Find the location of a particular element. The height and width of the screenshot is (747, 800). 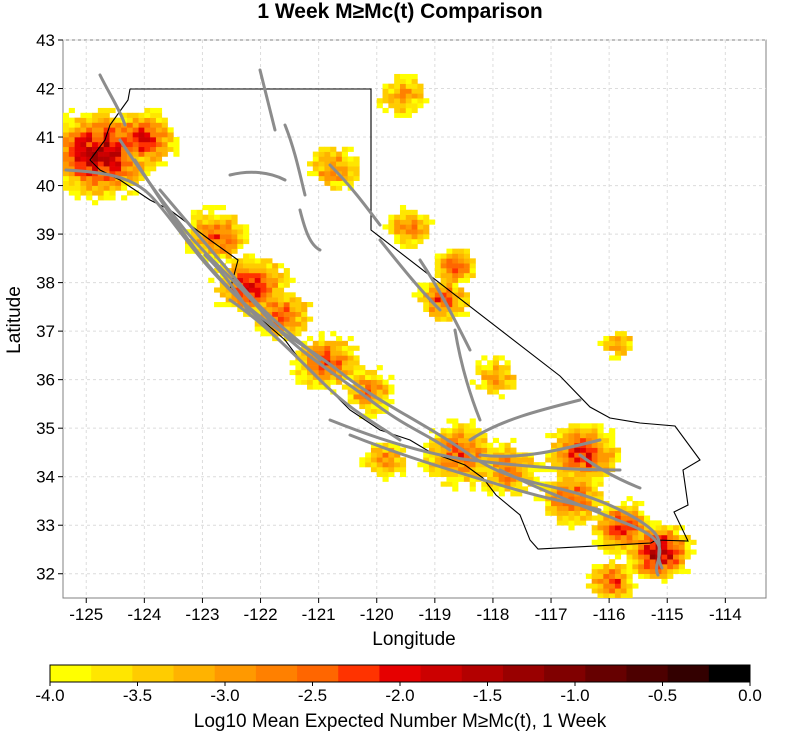

x-tick-label: -118 is located at coordinates (493, 614).